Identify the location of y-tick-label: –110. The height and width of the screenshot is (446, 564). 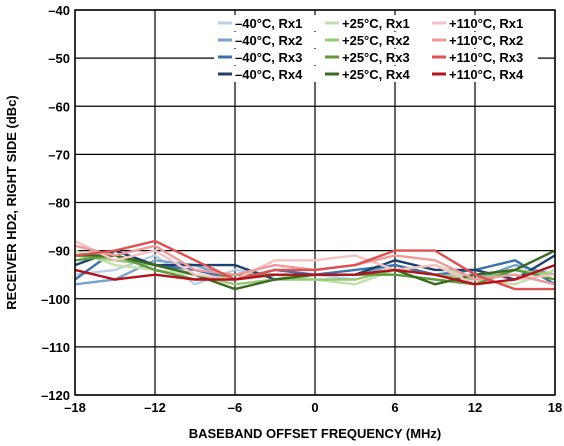
(56, 347).